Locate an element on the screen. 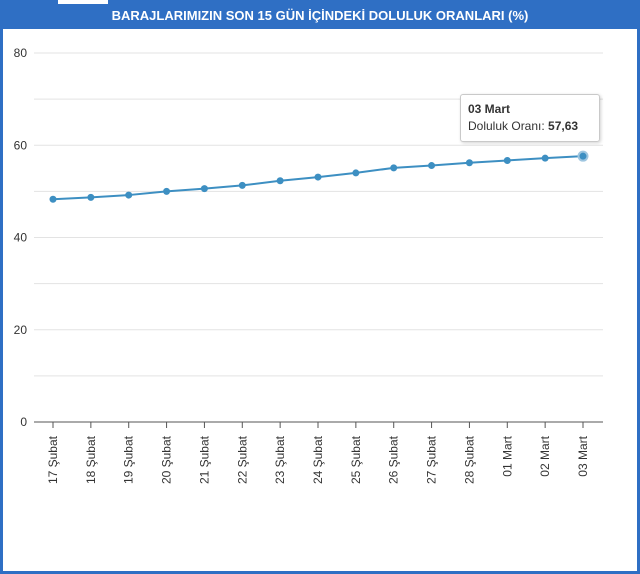 This screenshot has width=640, height=574. y-tick-label: 60 is located at coordinates (21, 145).